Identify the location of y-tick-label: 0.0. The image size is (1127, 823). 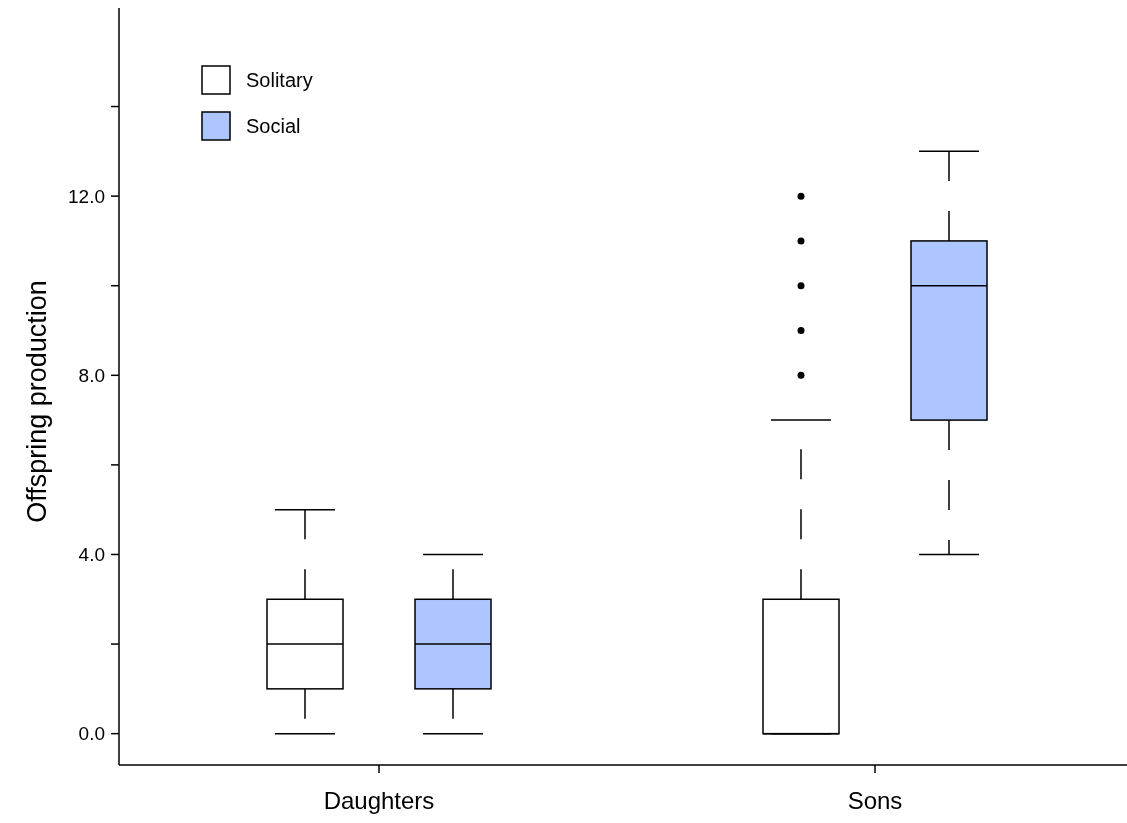
(91, 734).